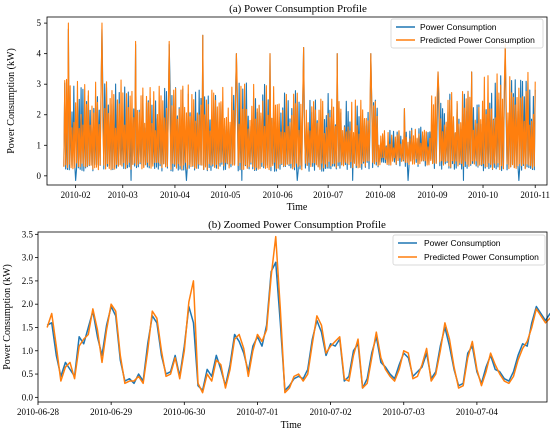 The image size is (550, 434). I want to click on panel-b-y-tick-label: 0.5, so click(28, 374).